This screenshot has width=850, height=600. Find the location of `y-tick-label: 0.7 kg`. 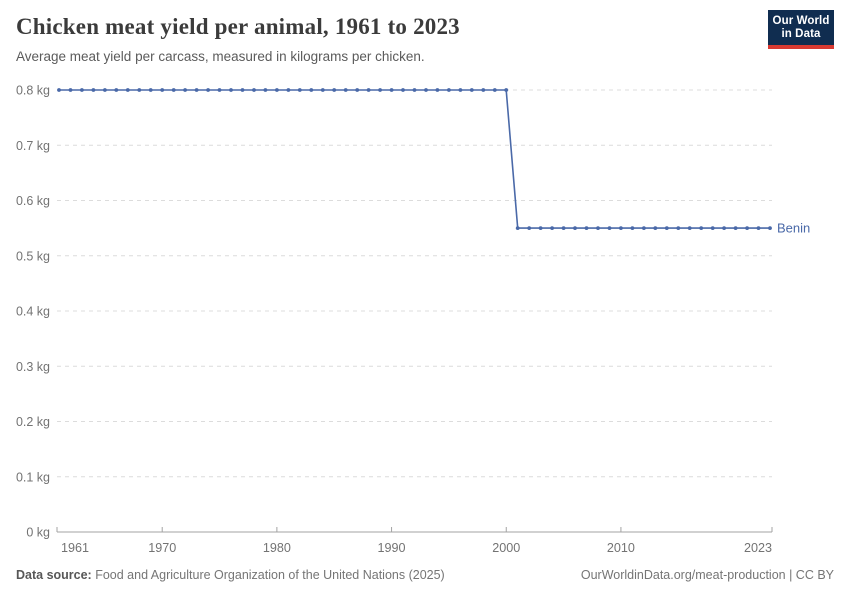

y-tick-label: 0.7 kg is located at coordinates (33, 146).